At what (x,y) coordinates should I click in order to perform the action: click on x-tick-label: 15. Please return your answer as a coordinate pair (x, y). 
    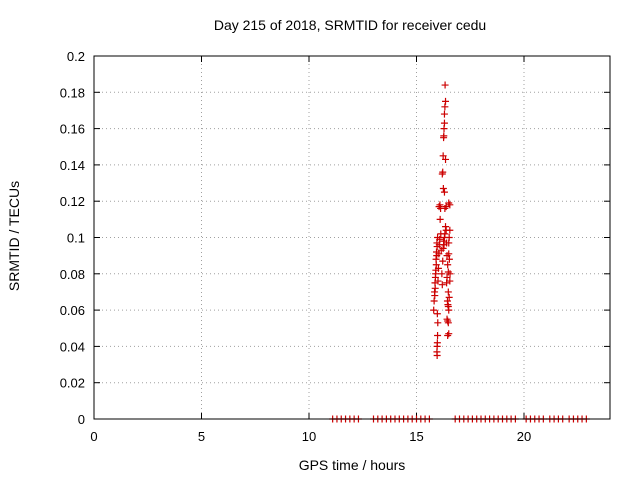
    Looking at the image, I should click on (416, 436).